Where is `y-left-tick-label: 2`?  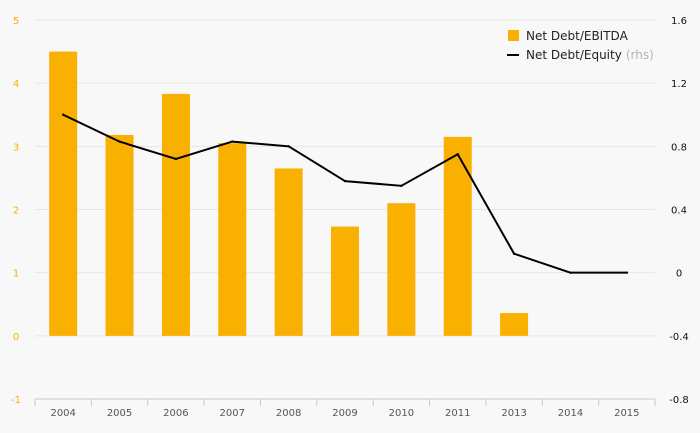 y-left-tick-label: 2 is located at coordinates (16, 211).